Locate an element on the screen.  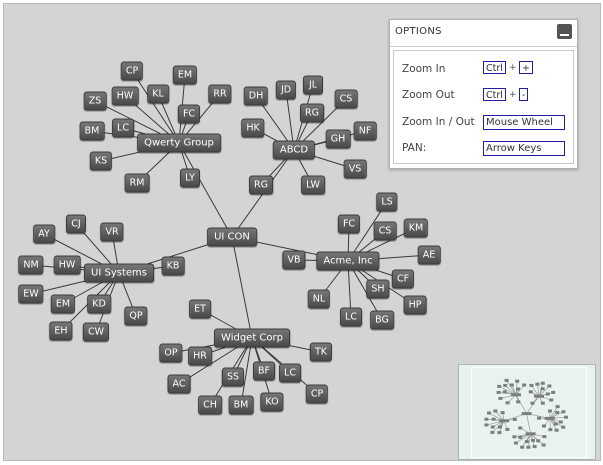
graph-node: VS is located at coordinates (355, 169).